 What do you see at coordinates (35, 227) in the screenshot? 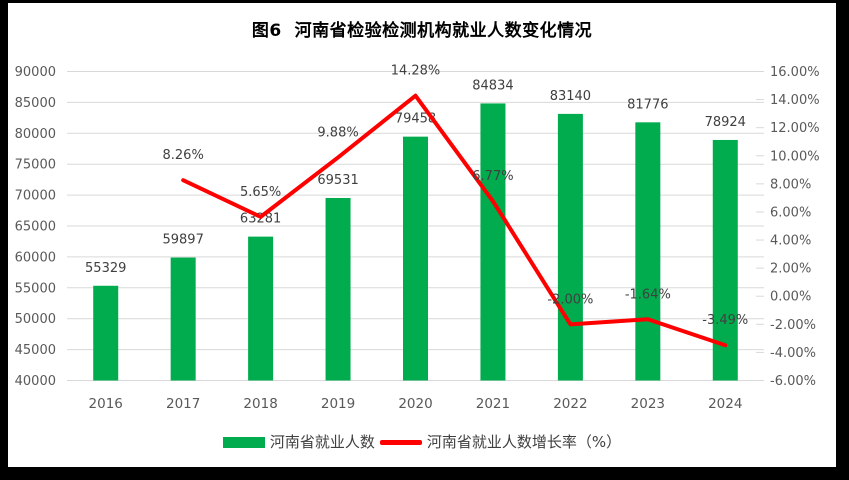
I see `left-axis-tick-label: 65000` at bounding box center [35, 227].